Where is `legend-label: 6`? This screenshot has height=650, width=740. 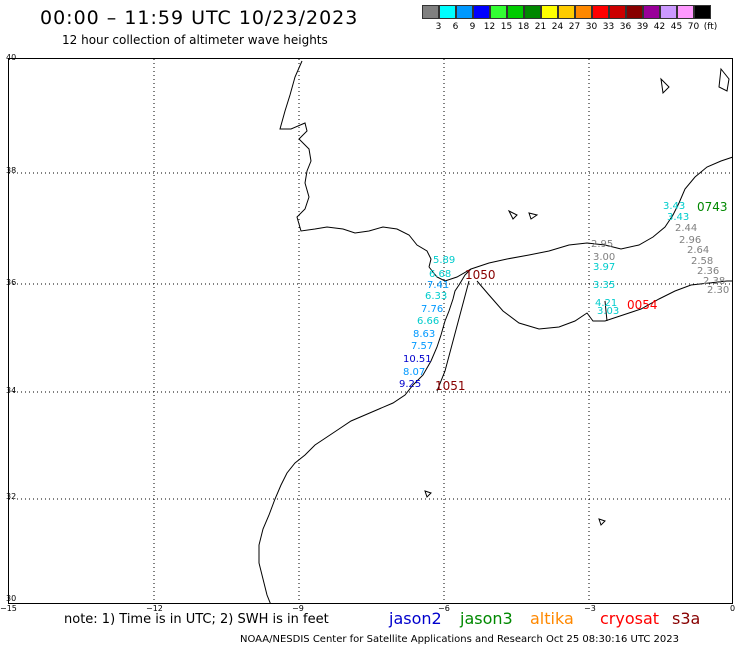 legend-label: 6 is located at coordinates (455, 27).